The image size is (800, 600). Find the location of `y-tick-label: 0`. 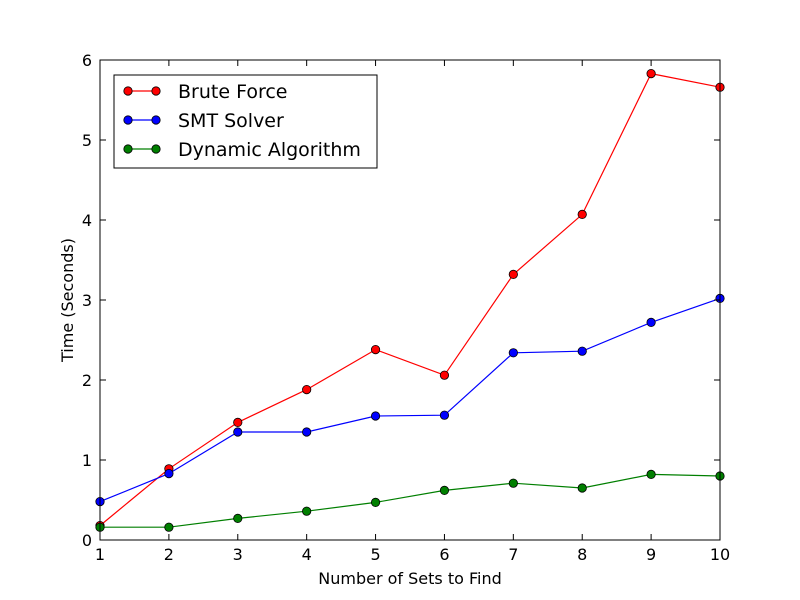

y-tick-label: 0 is located at coordinates (87, 540).